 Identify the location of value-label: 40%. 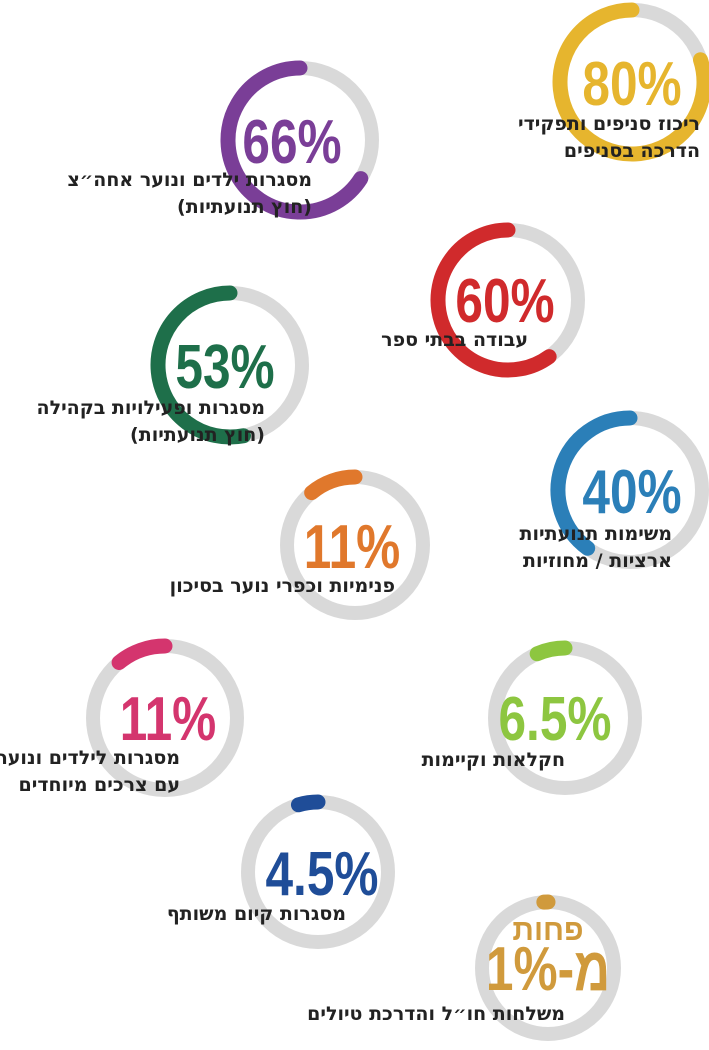
(631, 492).